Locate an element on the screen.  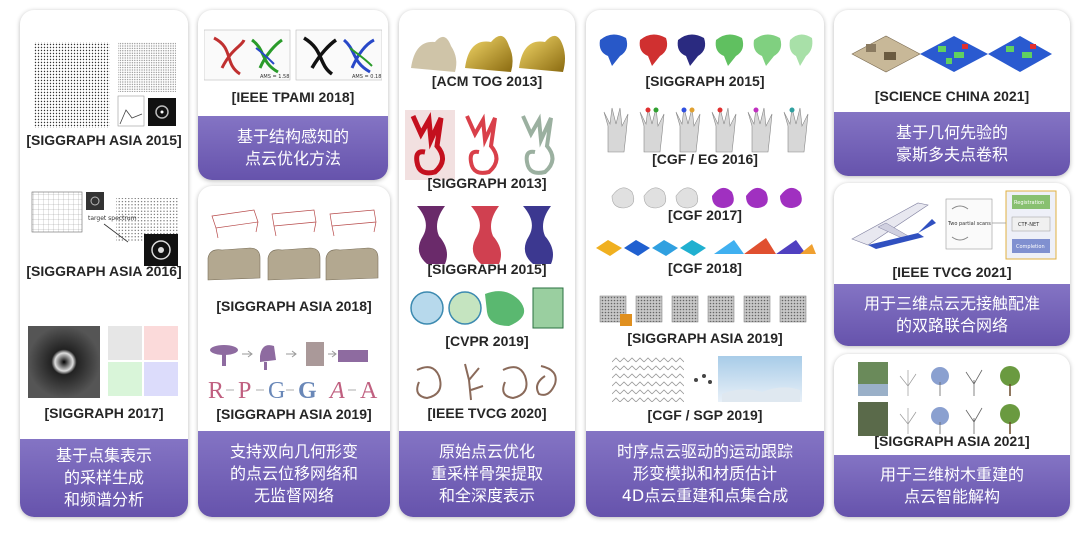
blue-noise-image is located at coordinates (105, 85).